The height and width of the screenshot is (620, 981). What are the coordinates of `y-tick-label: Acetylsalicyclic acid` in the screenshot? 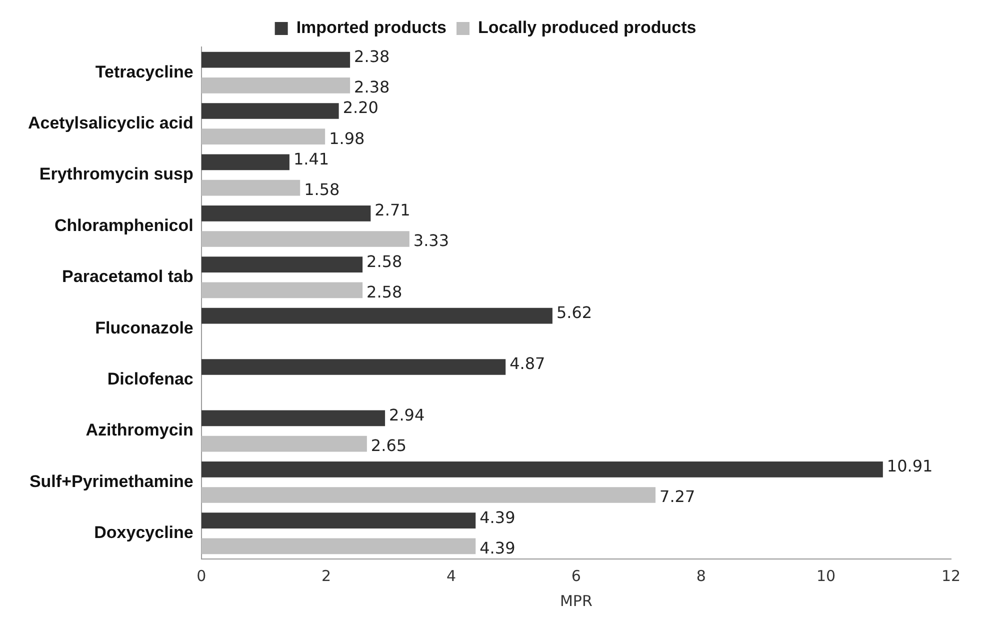 It's located at (111, 122).